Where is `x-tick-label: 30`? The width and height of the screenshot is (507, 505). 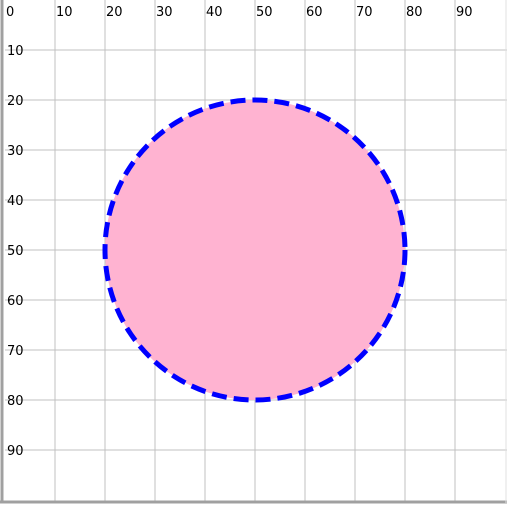 x-tick-label: 30 is located at coordinates (164, 12).